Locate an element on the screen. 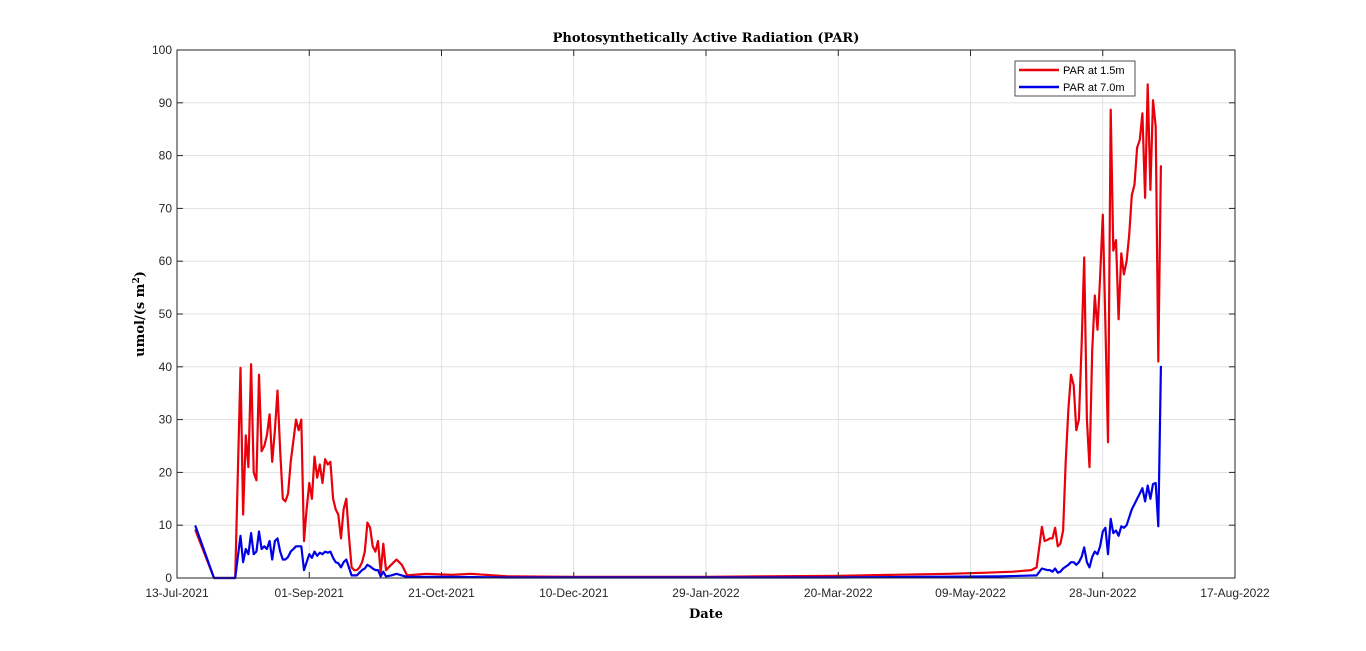 The image size is (1366, 651). y-axis-label-superscript: 2 is located at coordinates (137, 280).